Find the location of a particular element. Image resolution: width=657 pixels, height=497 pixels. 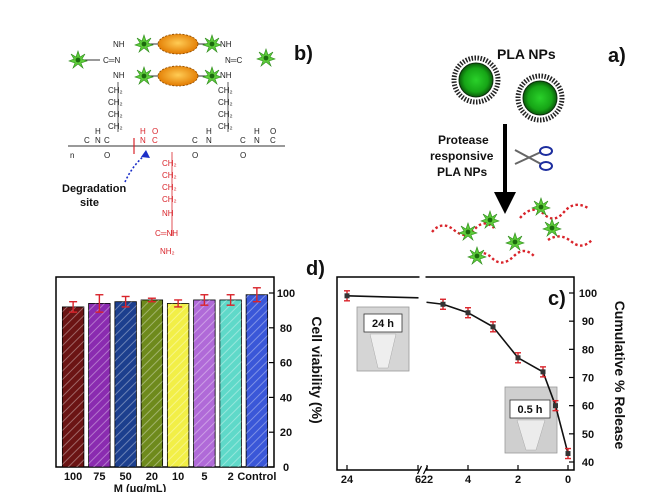

degradation-pointer-icon is located at coordinates (137, 166).